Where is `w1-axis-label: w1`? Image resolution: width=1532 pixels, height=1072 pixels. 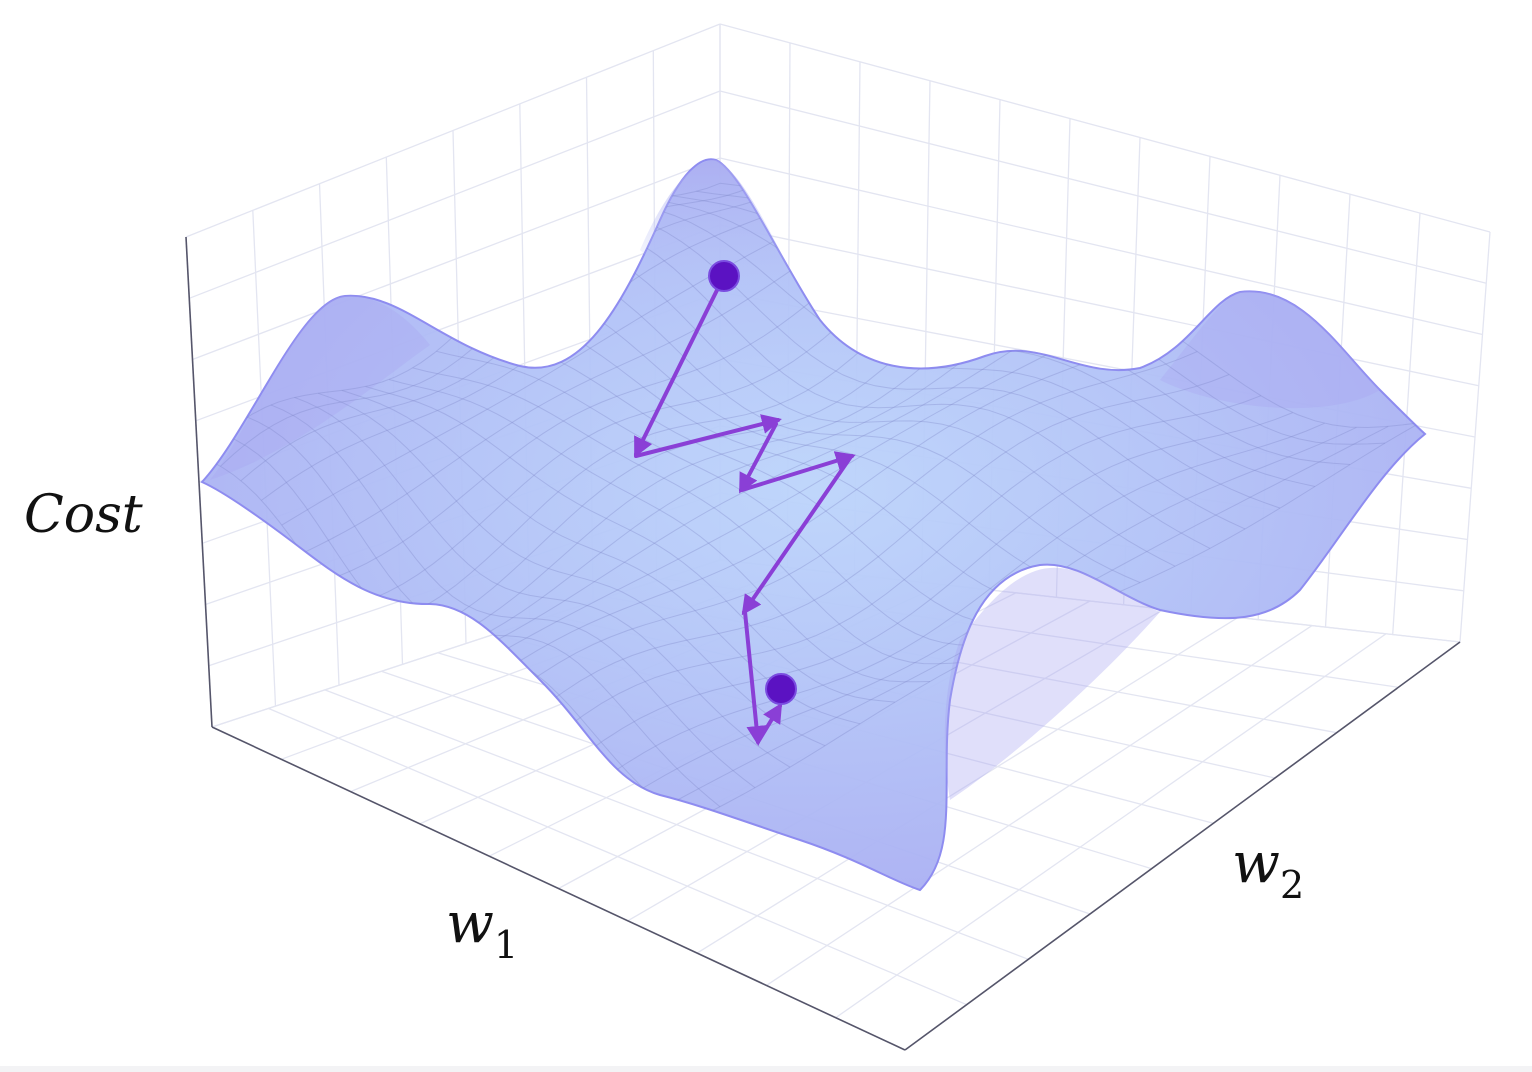
w1-axis-label: w1 is located at coordinates (482, 929).